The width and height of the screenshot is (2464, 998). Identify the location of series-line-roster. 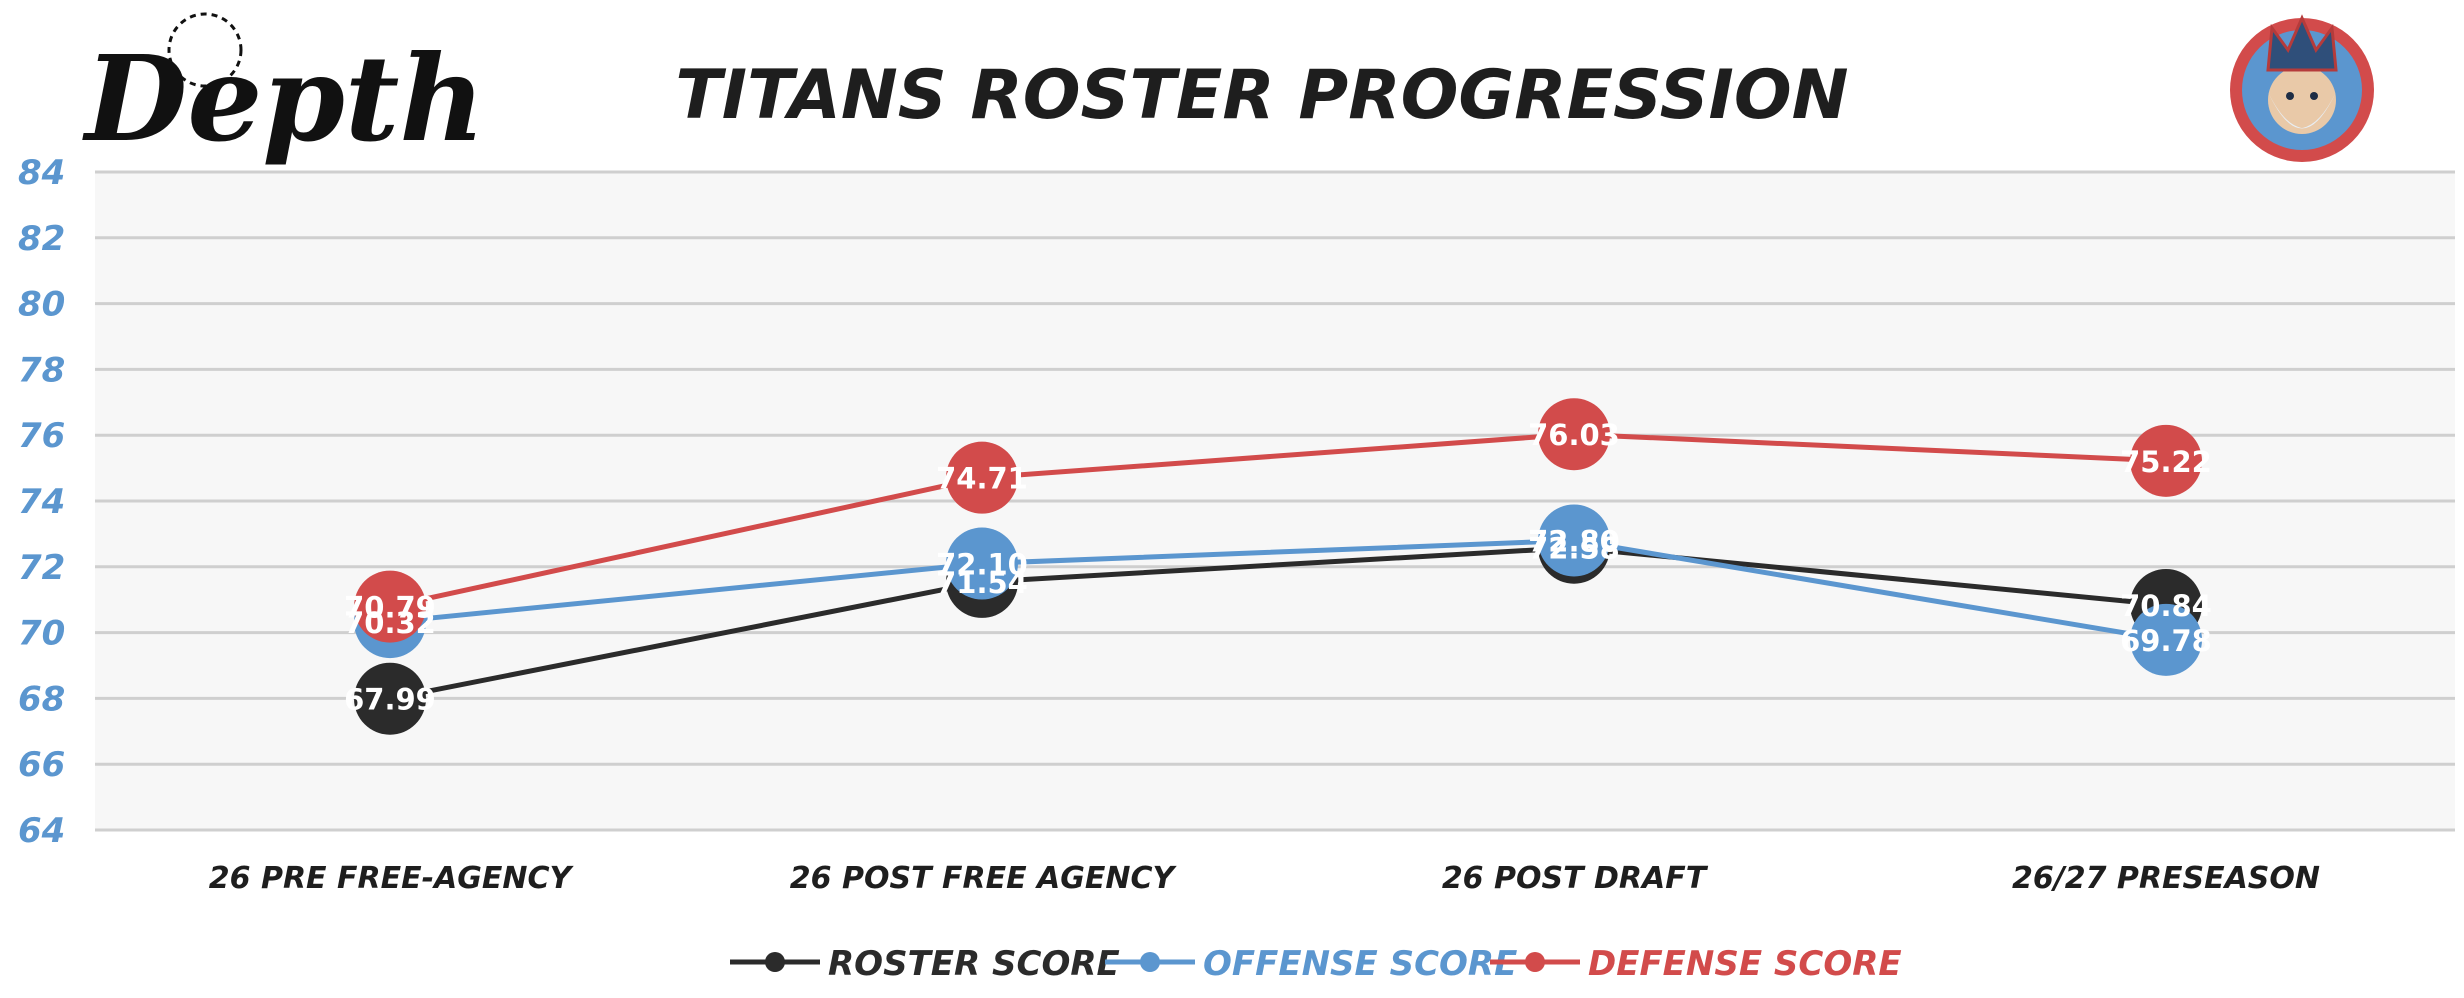
(1278, 623).